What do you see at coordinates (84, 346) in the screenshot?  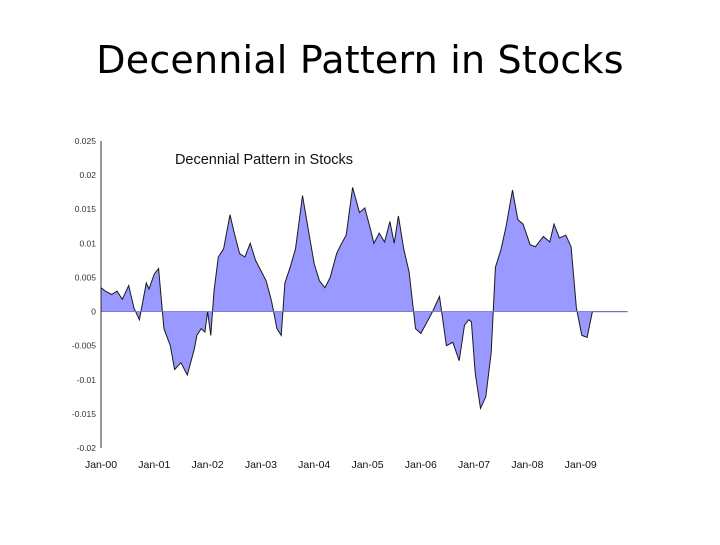 I see `y-tick-label: -0.005` at bounding box center [84, 346].